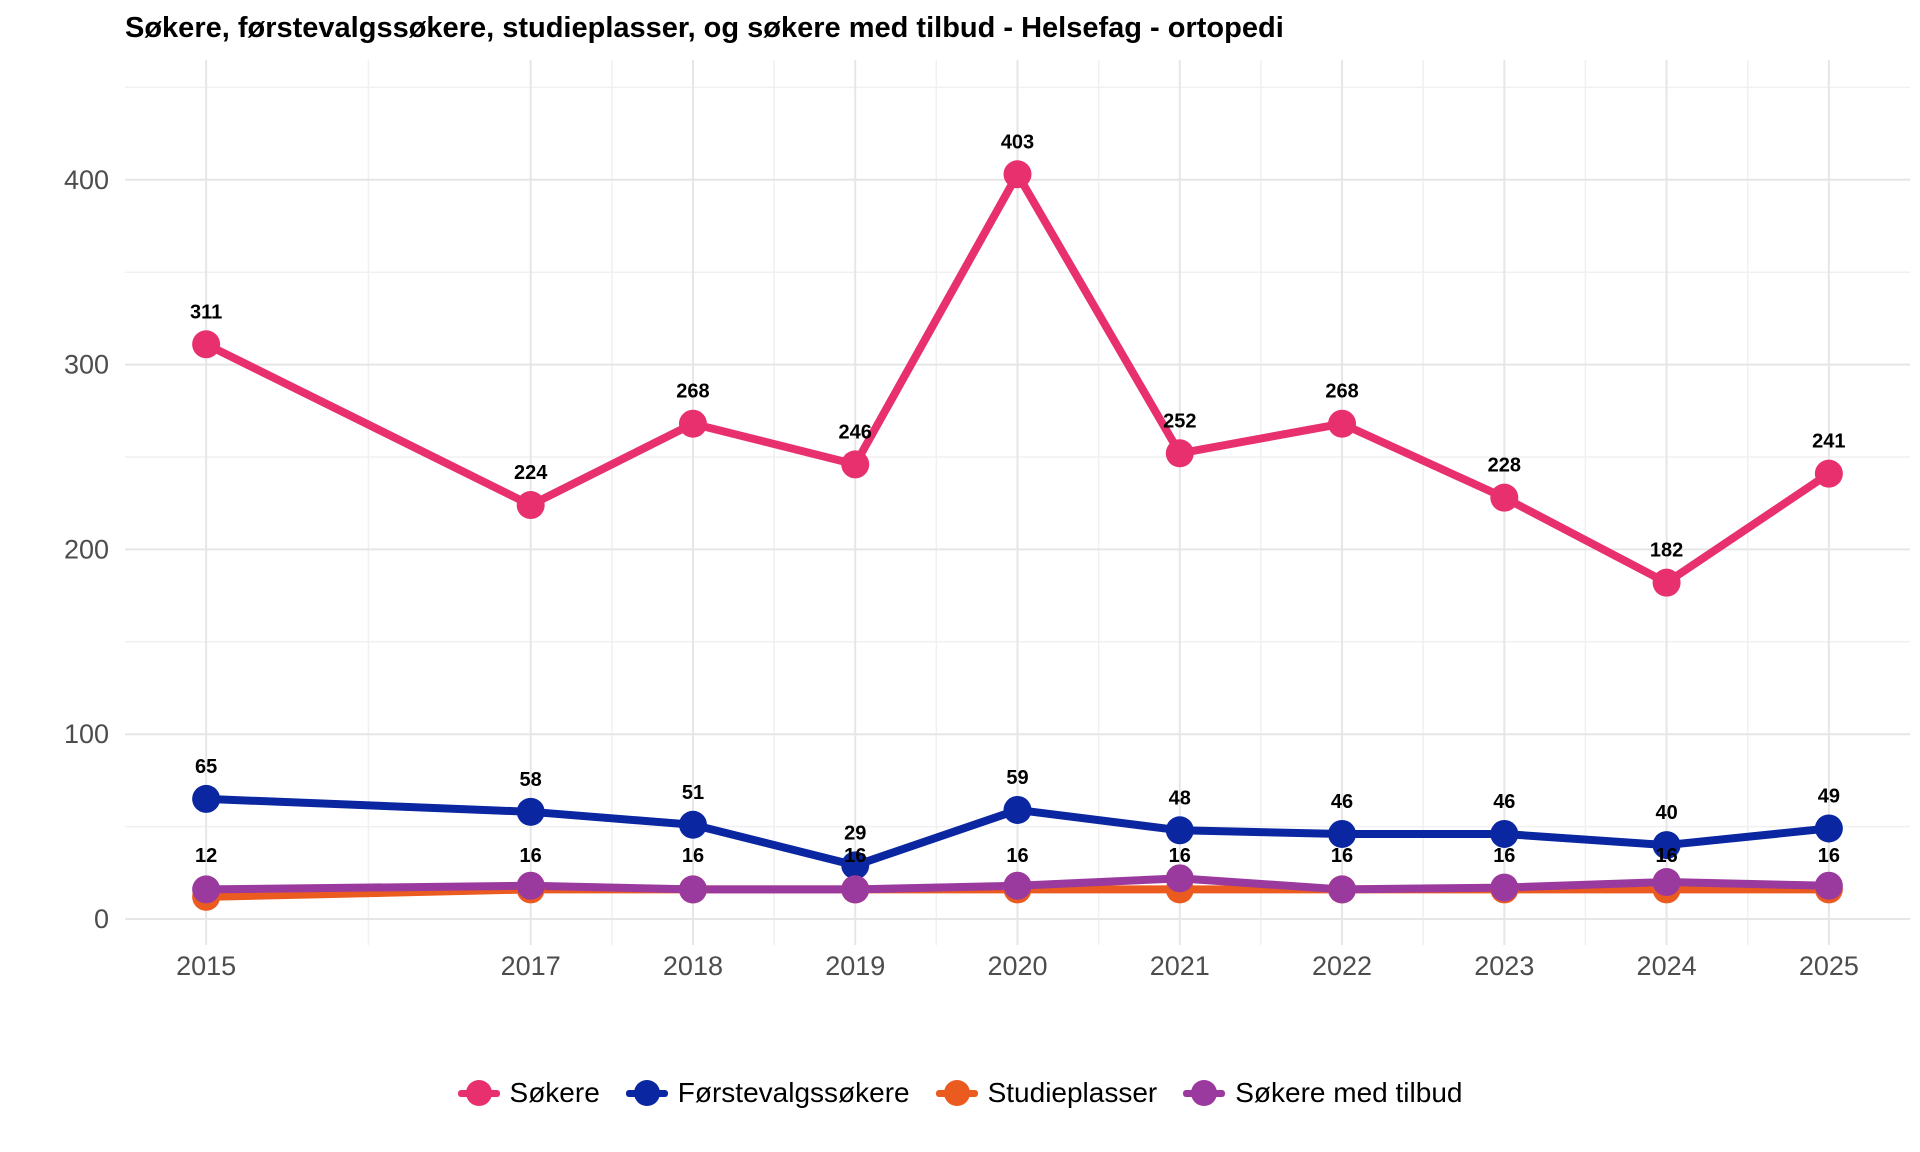  I want to click on y-tick-label: 200, so click(86, 549).